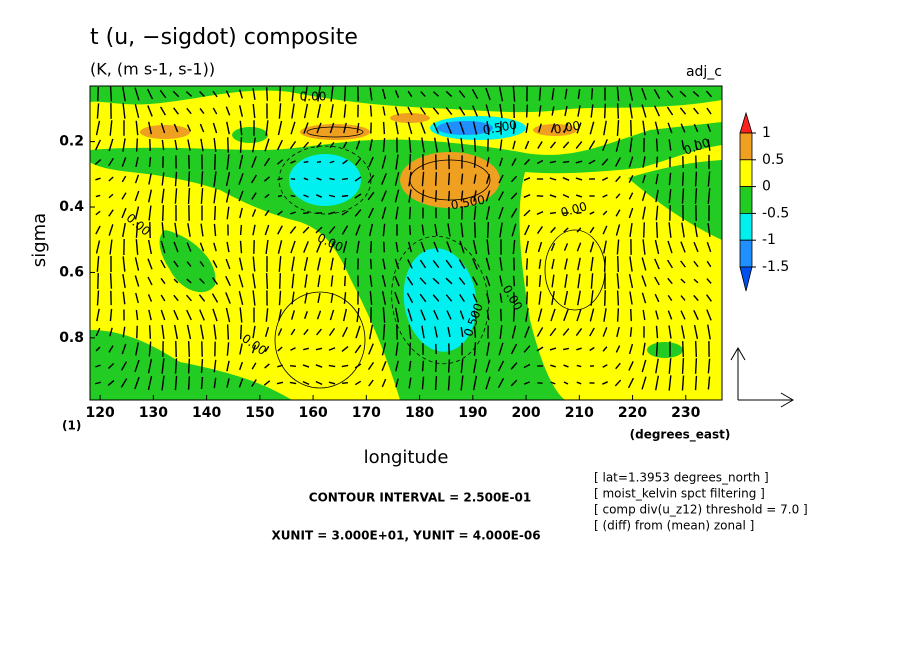 The width and height of the screenshot is (904, 654). Describe the element at coordinates (632, 413) in the screenshot. I see `x-tick-label: 220` at that location.